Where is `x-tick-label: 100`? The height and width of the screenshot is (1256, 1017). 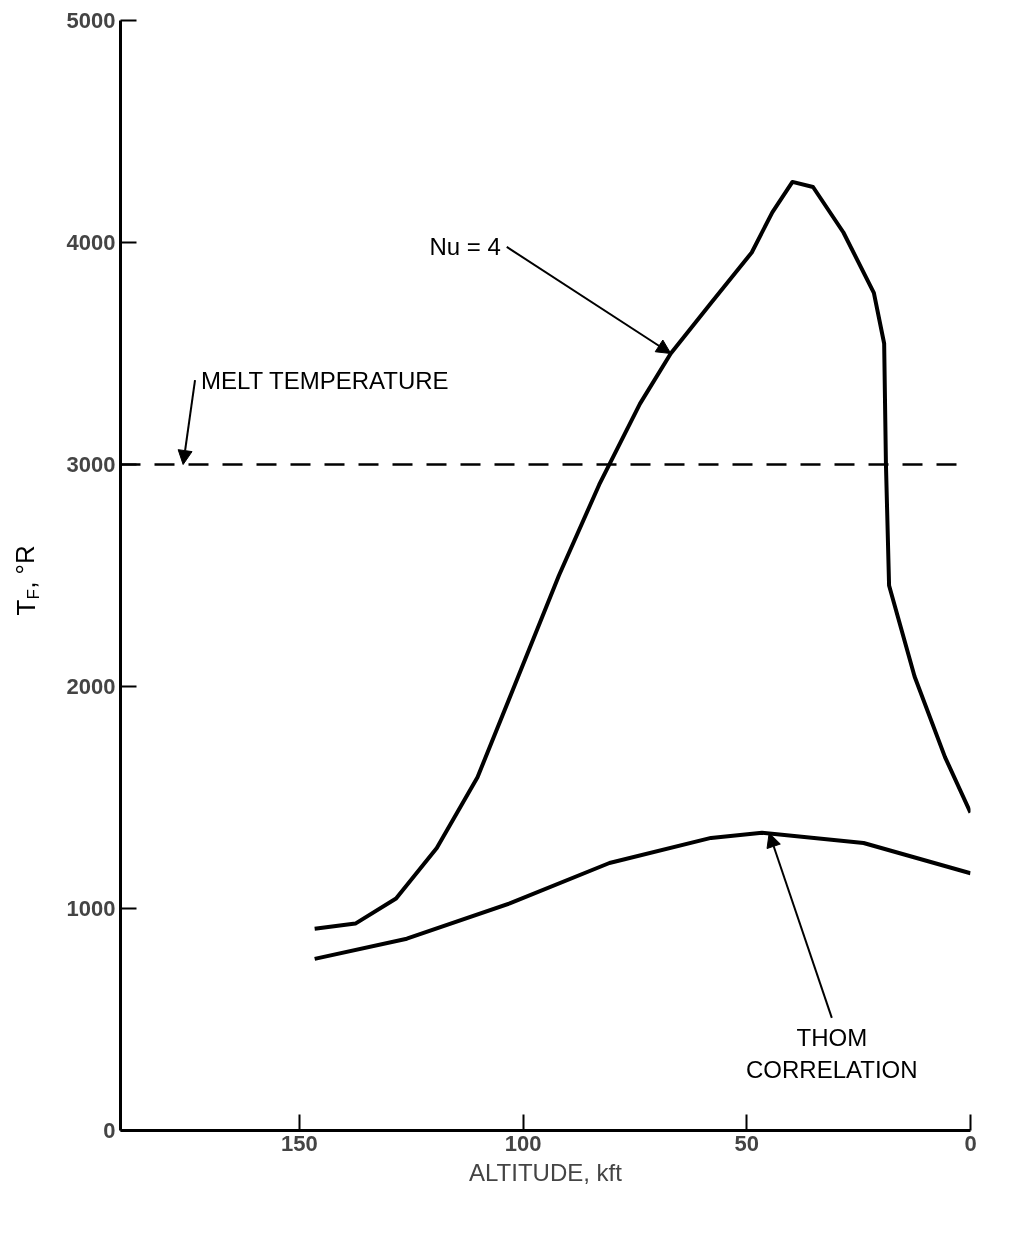
x-tick-label: 100 is located at coordinates (523, 1143).